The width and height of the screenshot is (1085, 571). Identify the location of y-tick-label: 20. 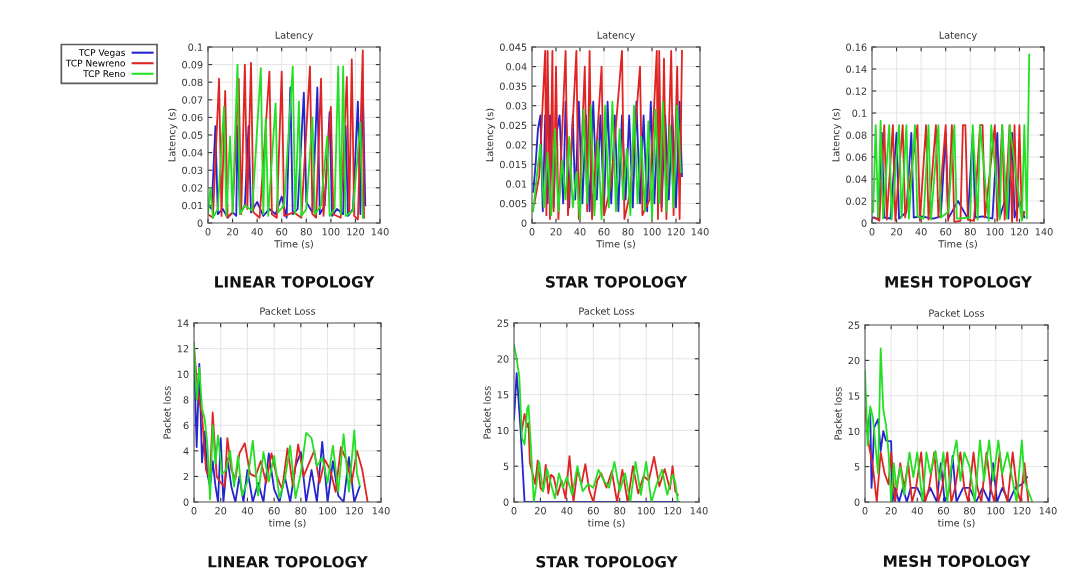
(854, 360).